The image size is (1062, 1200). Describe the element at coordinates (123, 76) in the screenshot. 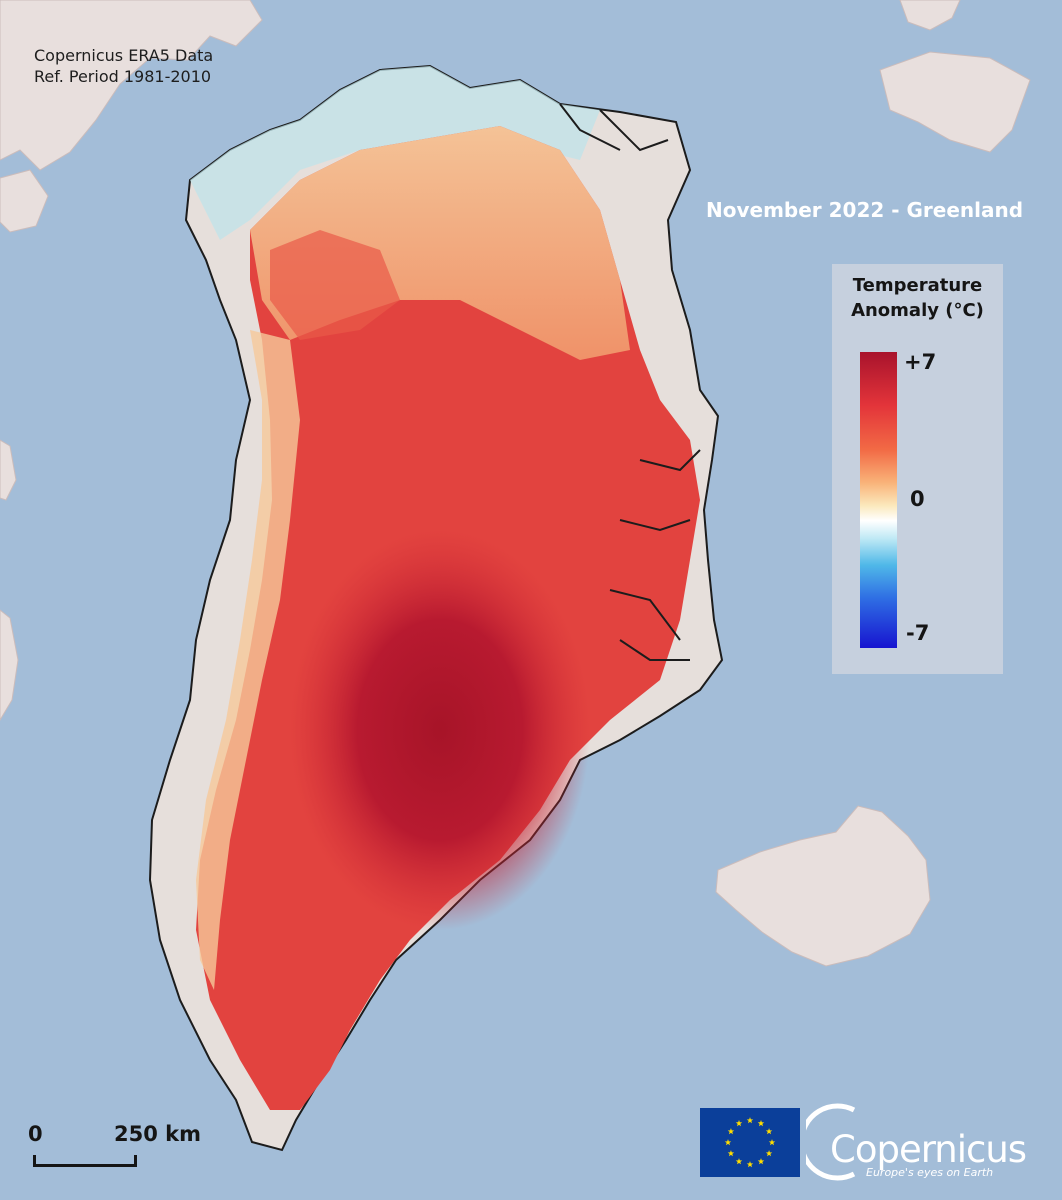

I see `source-line-2: Ref. Period 1981-2010` at that location.